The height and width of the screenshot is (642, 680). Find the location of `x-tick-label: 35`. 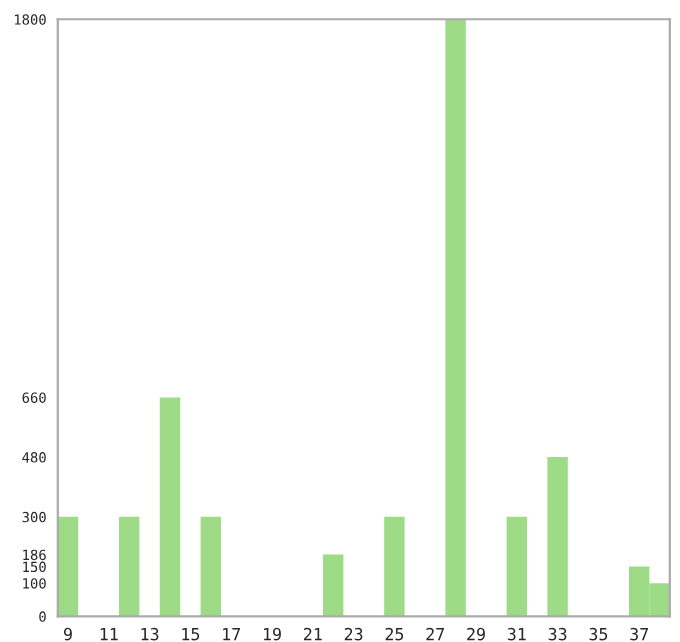

x-tick-label: 35 is located at coordinates (598, 634).